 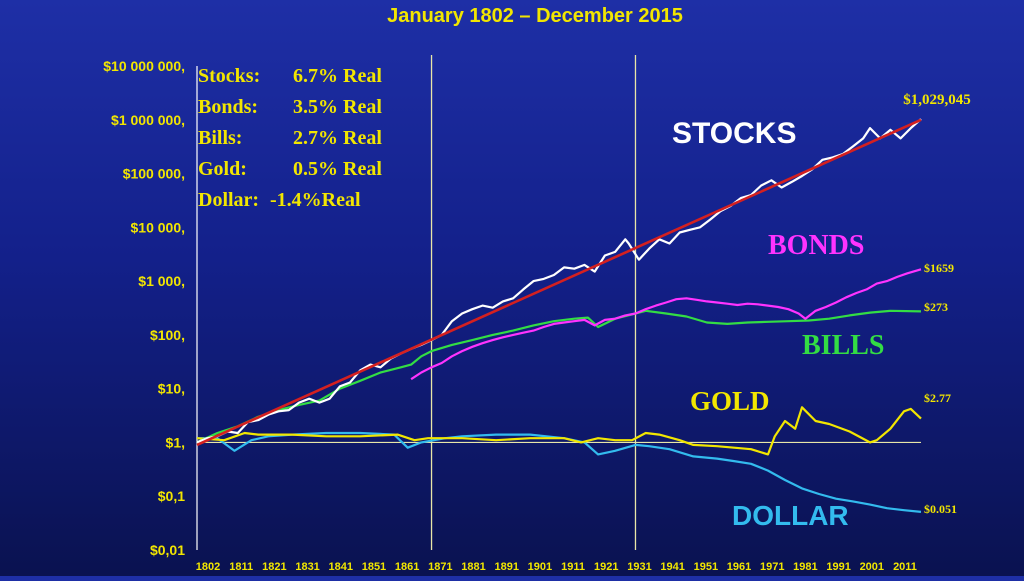 I want to click on gold-series-label: GOLD, so click(x=730, y=401).